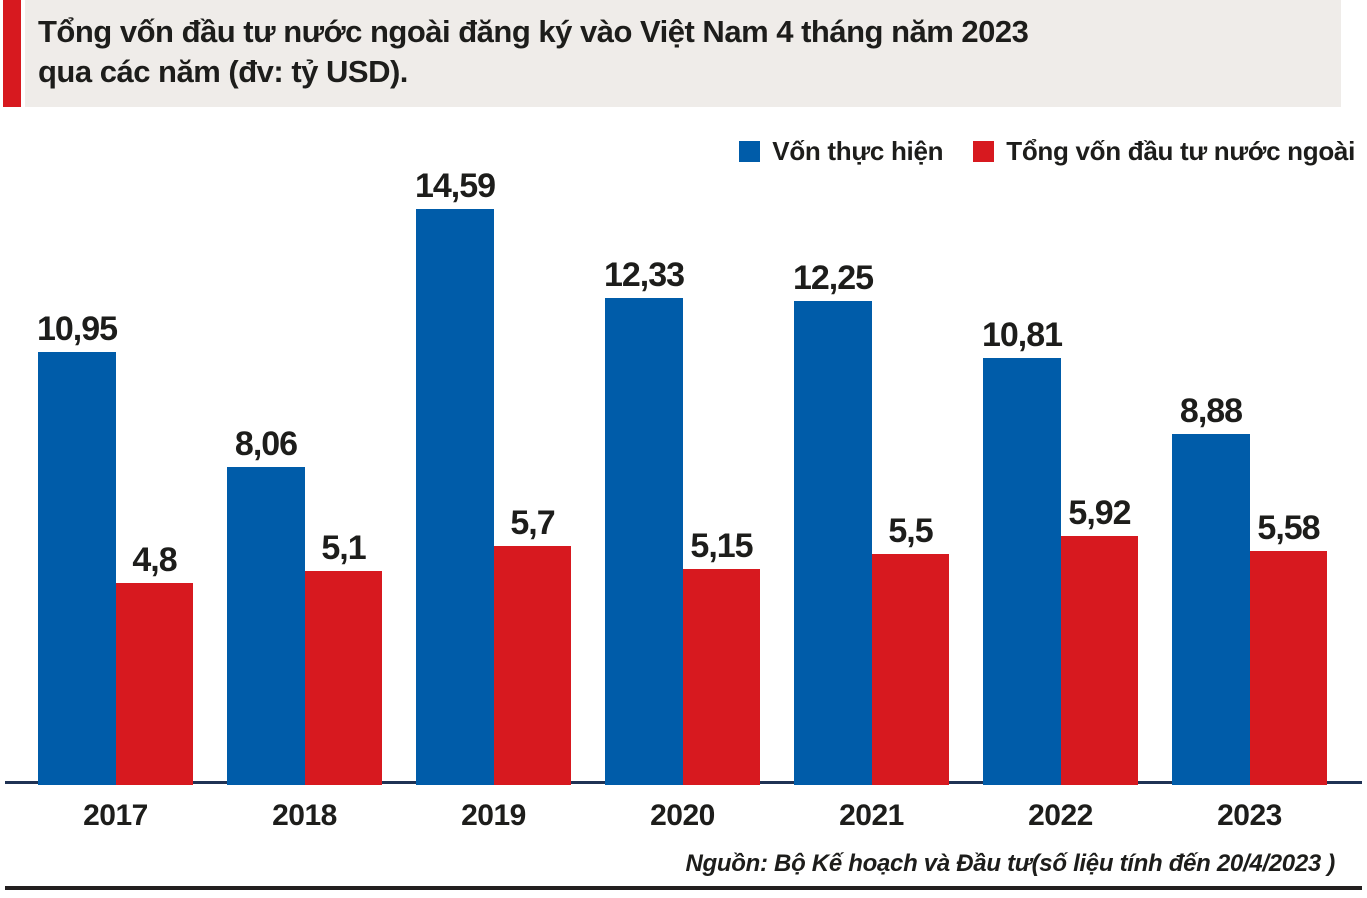 This screenshot has width=1367, height=898. What do you see at coordinates (1180, 151) in the screenshot?
I see `legend-label: Tổng vốn đầu tư nước ngoài` at bounding box center [1180, 151].